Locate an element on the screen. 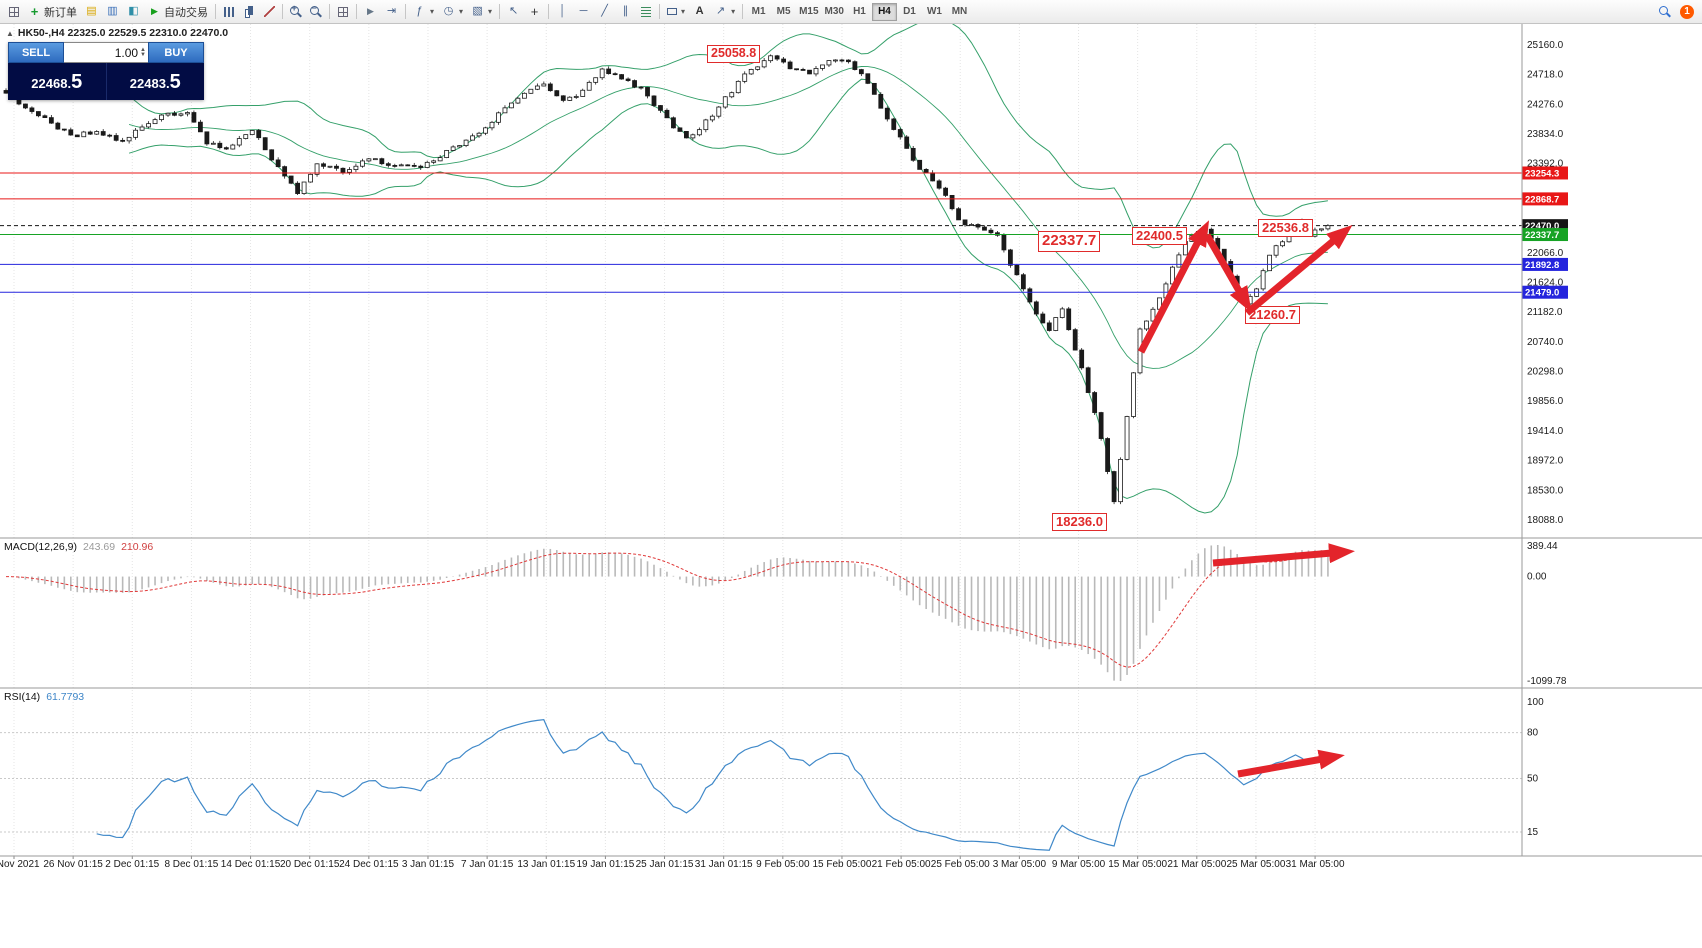 The height and width of the screenshot is (948, 1702). templates-button: ▧ ▾ is located at coordinates (481, 12).